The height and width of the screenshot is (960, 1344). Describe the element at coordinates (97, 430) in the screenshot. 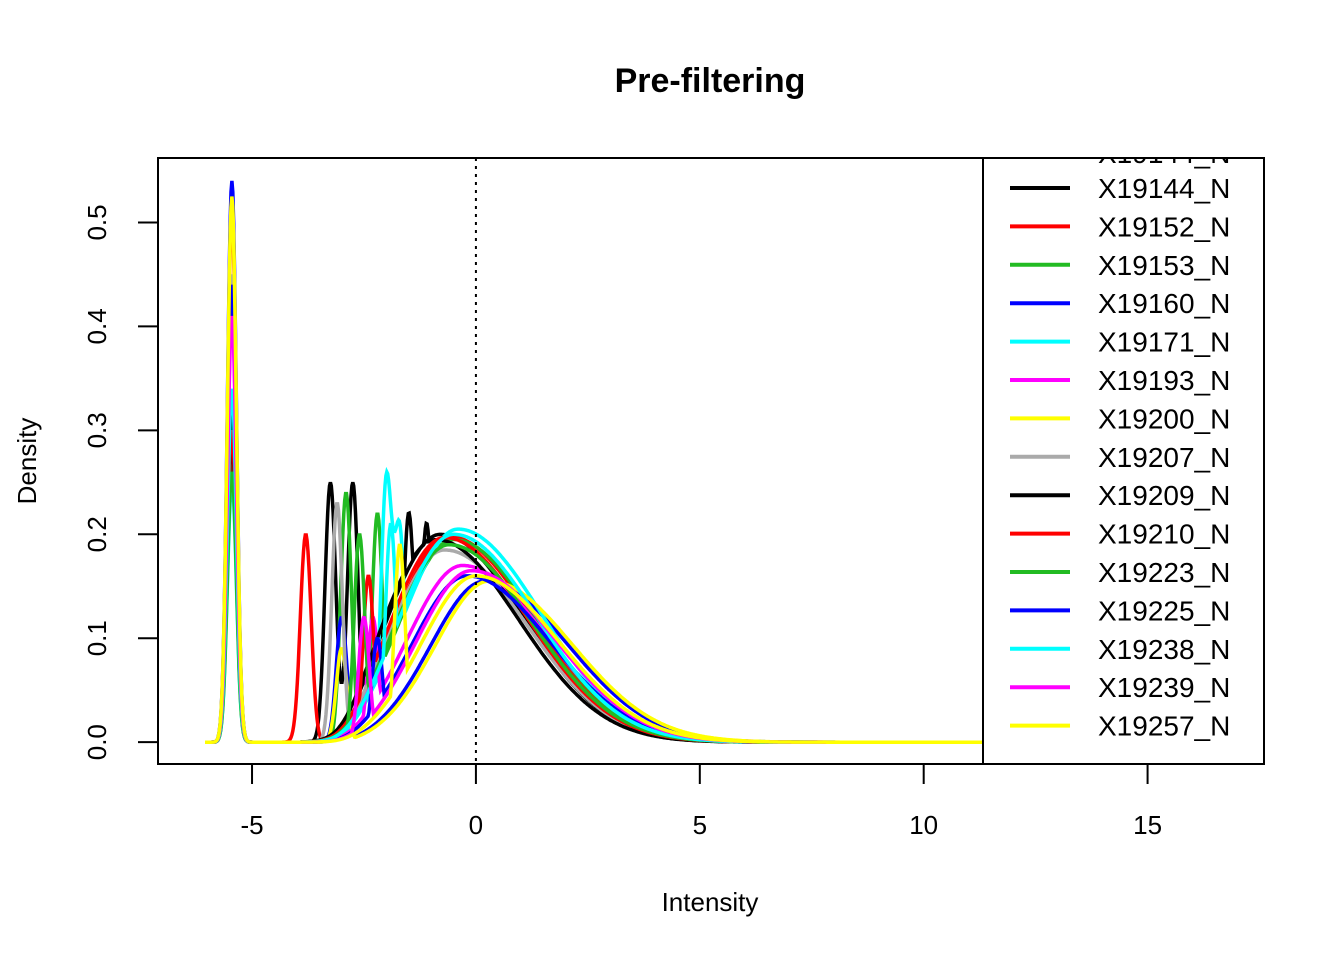

I see `y-tick-label: 0.3` at that location.